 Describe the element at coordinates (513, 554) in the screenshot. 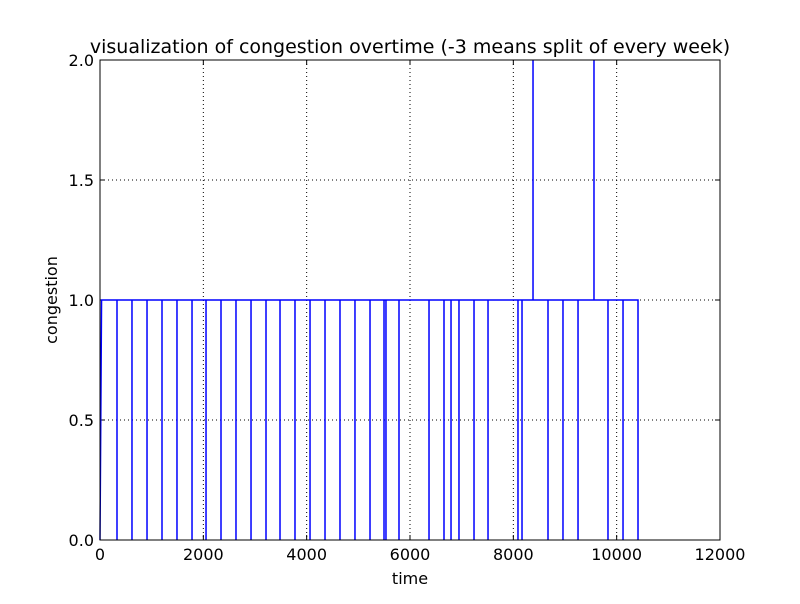

I see `x-tick-label: 8000` at that location.